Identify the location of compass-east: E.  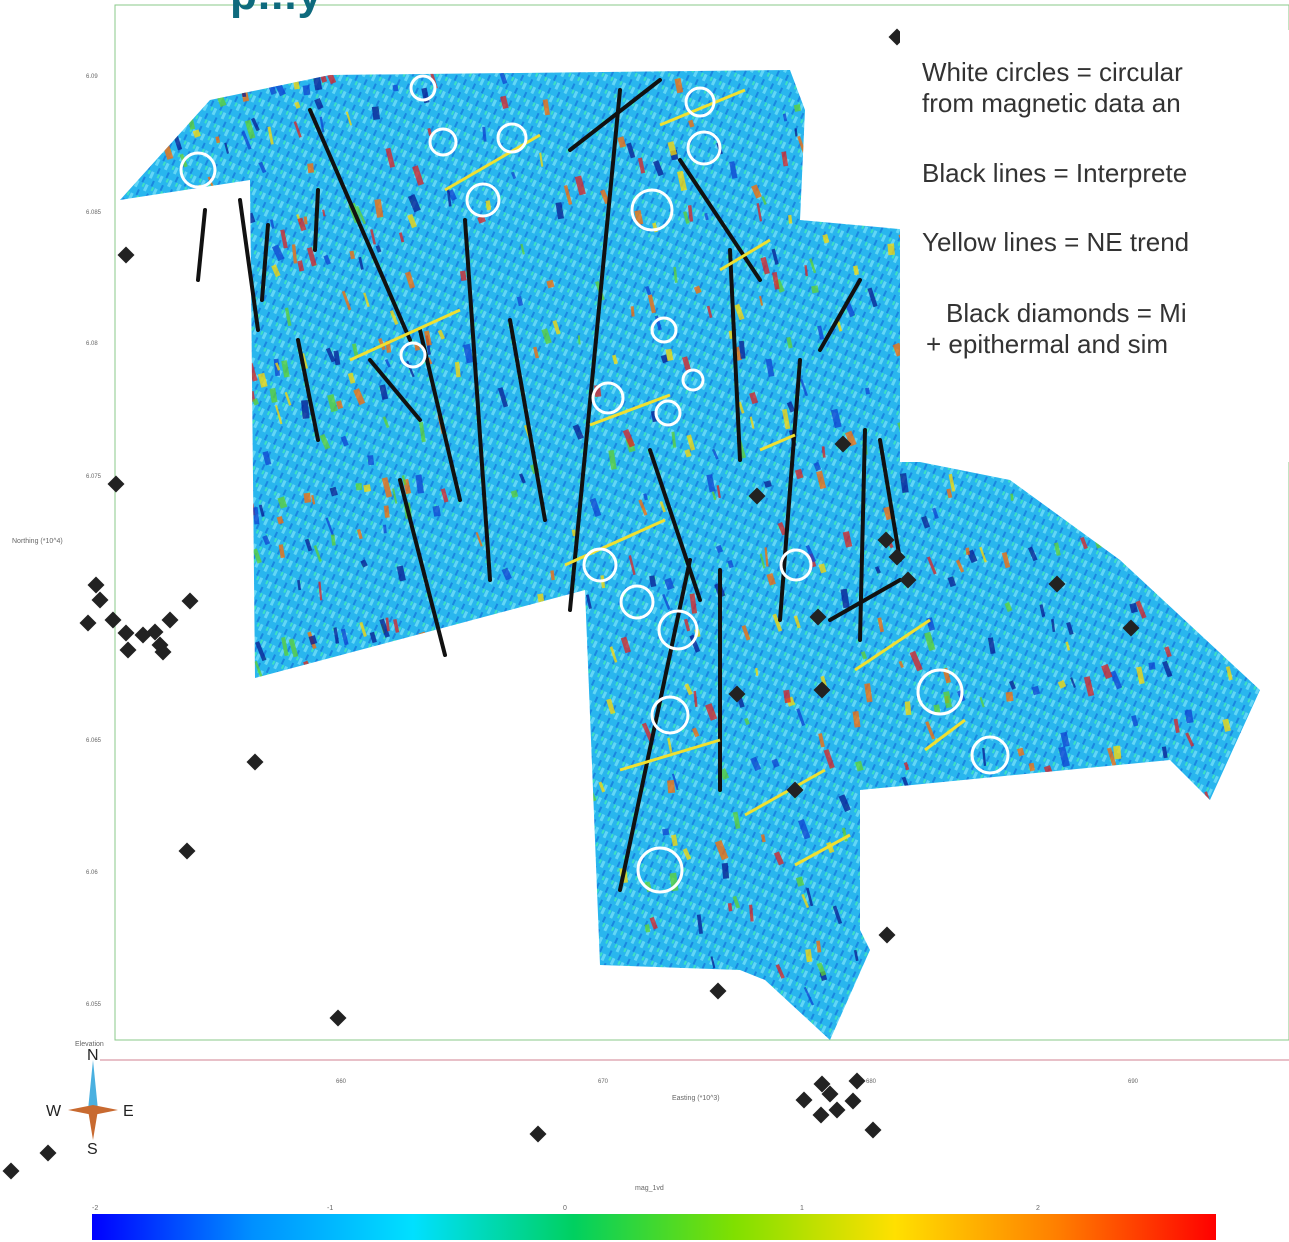
(128, 1111).